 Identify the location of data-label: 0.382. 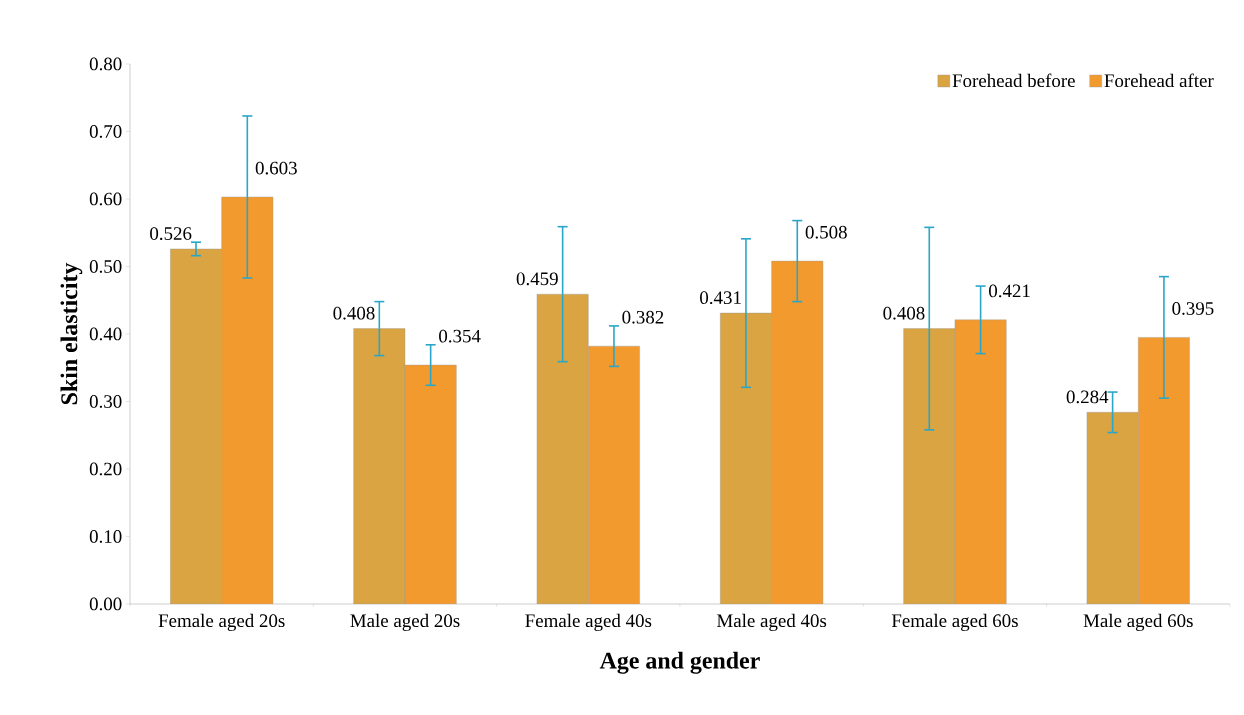
(643, 317).